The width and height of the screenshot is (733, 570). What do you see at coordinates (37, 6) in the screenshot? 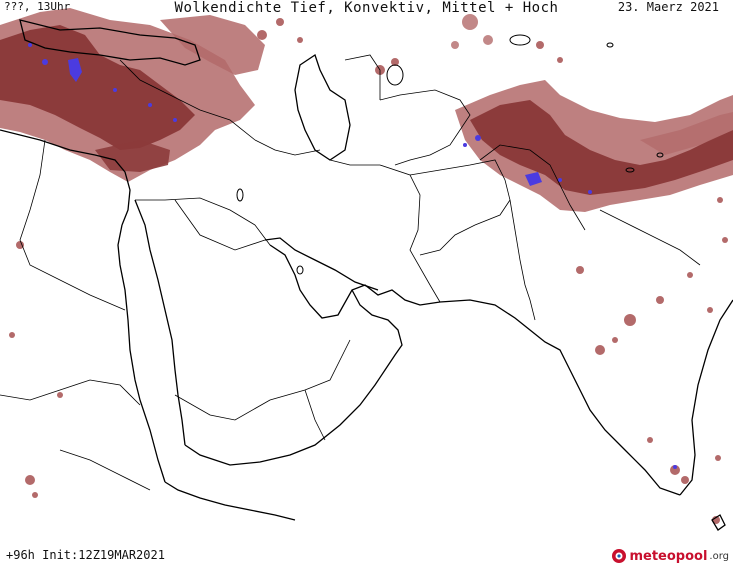
I see `valid-time-label: ???, 13Uhr` at bounding box center [37, 6].